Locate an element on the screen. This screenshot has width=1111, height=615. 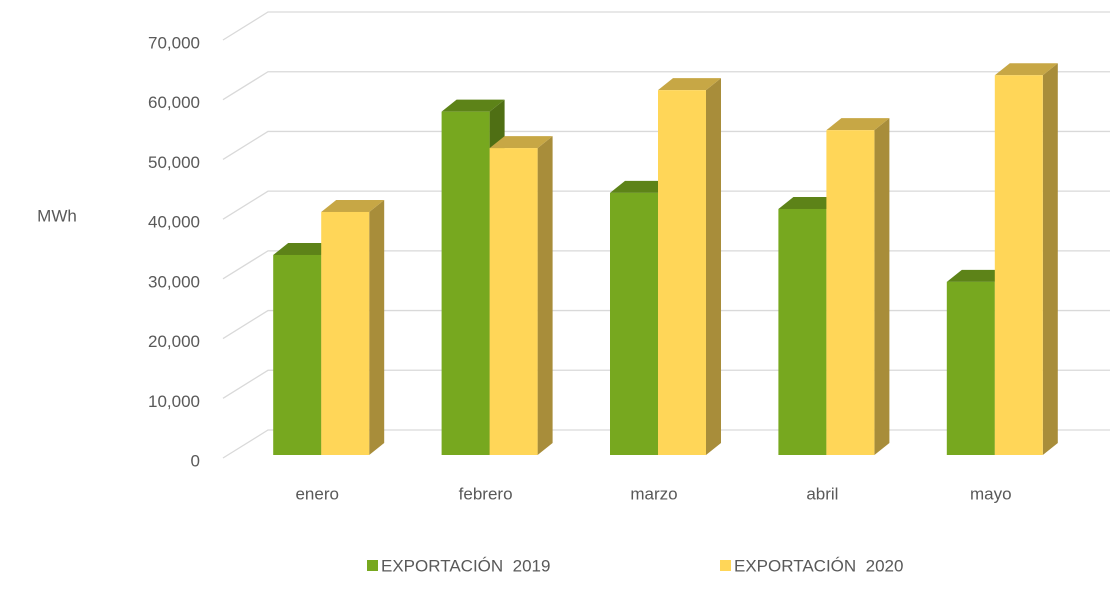
legend-label: EXPORTACIÓN 2020 is located at coordinates (818, 565).